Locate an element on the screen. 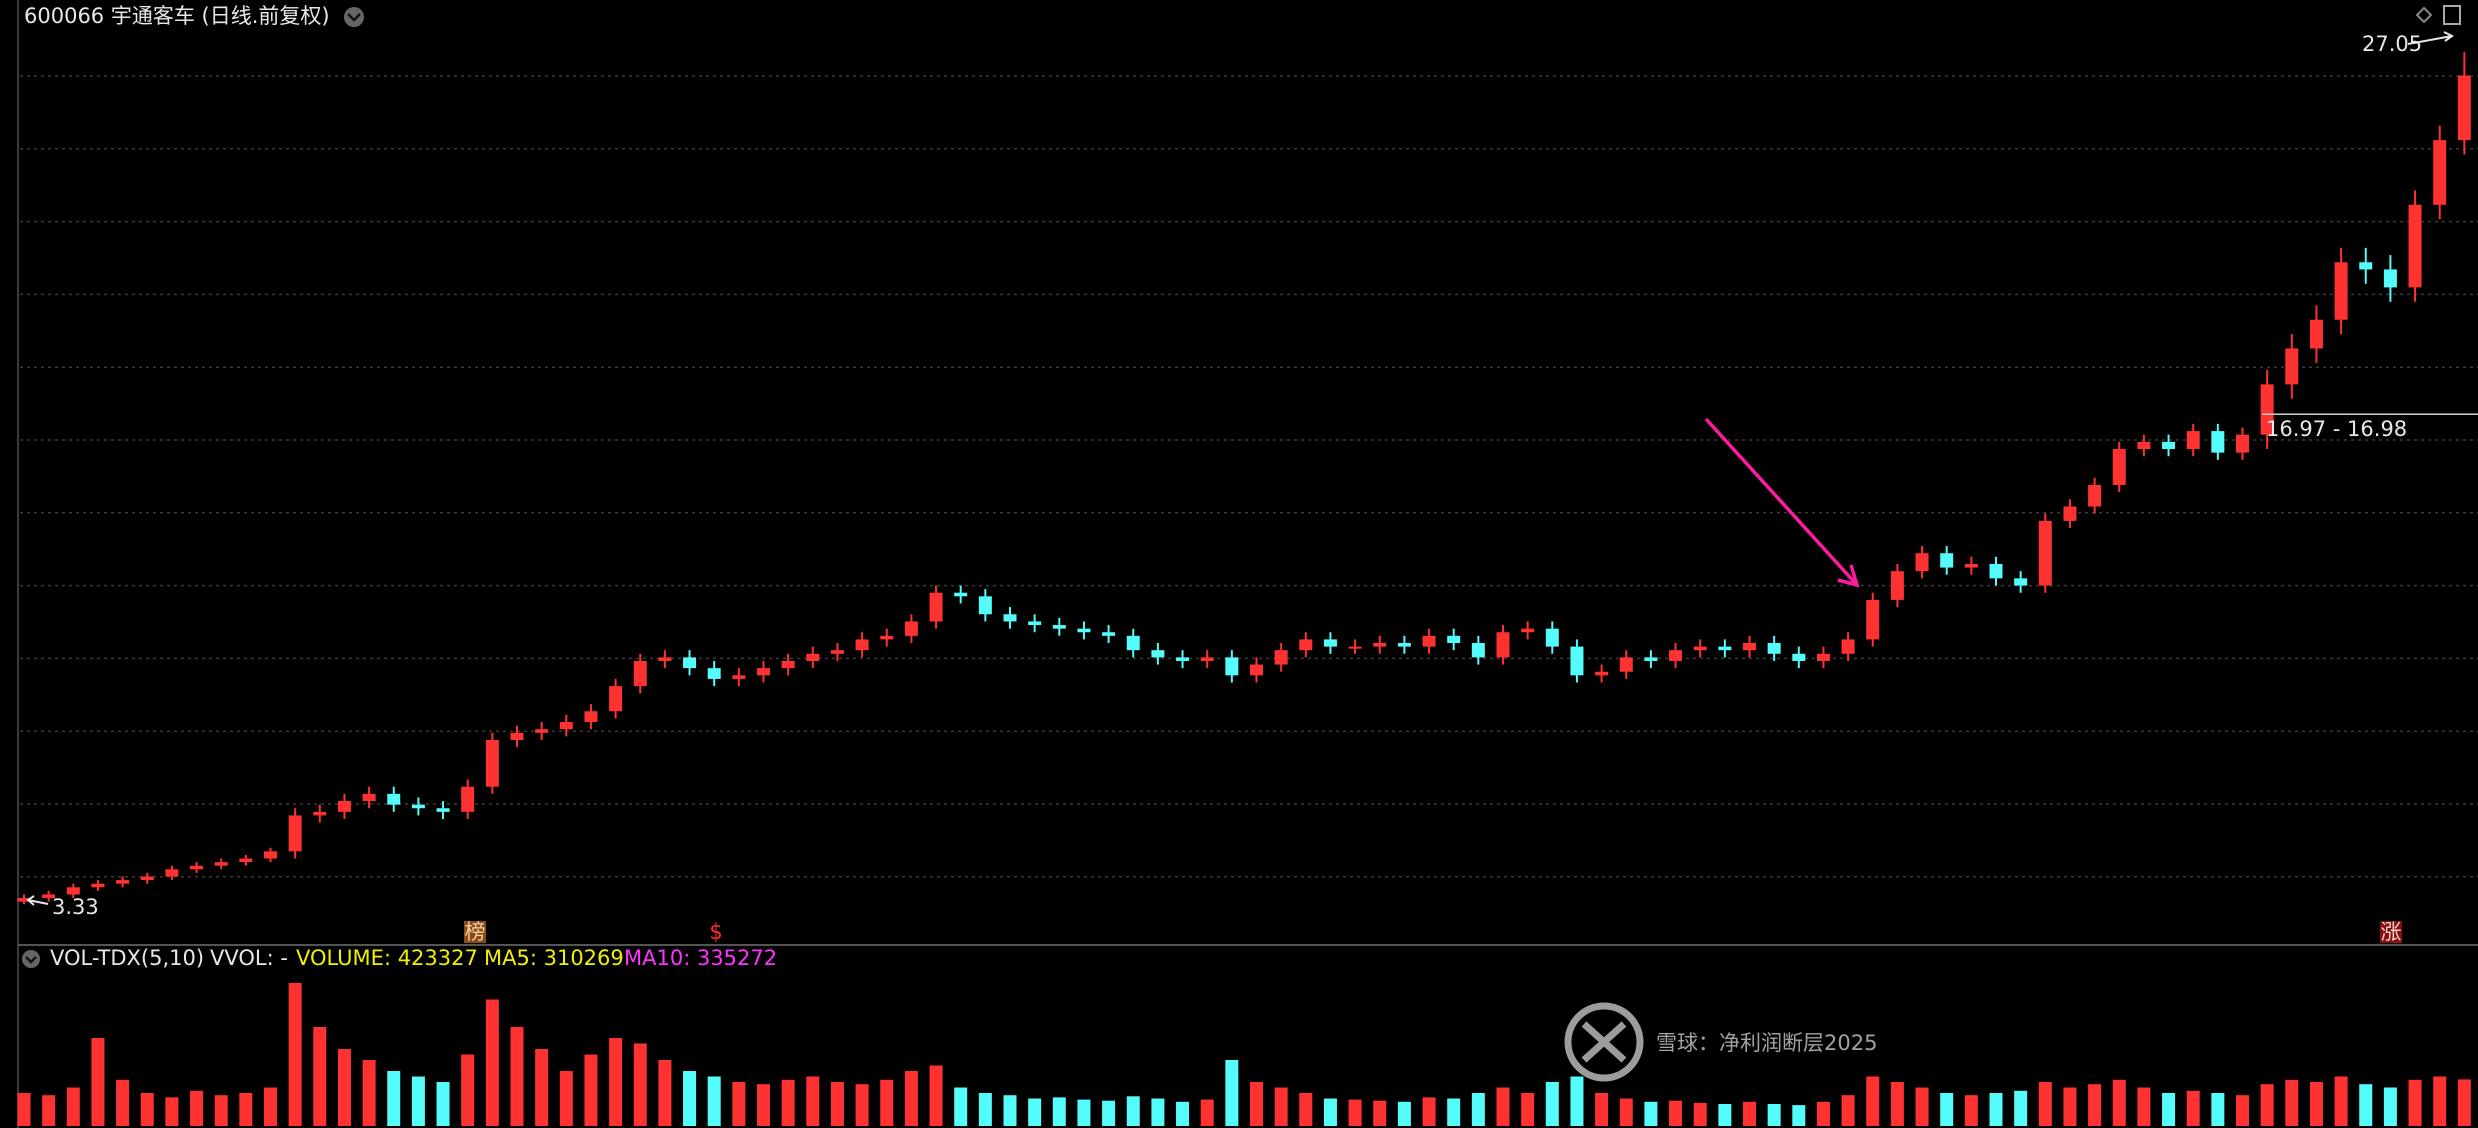 This screenshot has width=2478, height=1128. annotation-arrow is located at coordinates (1782, 502).